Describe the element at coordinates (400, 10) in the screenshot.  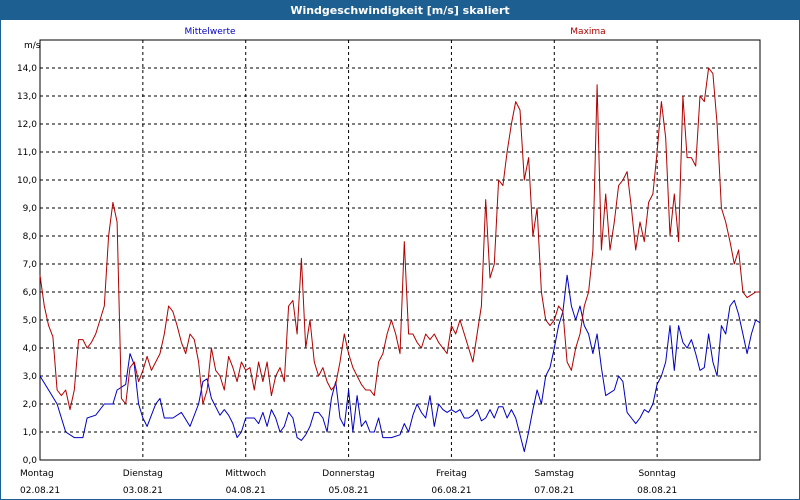
I see `chart-title: Windgeschwindigkeit [m/s] skaliert` at that location.